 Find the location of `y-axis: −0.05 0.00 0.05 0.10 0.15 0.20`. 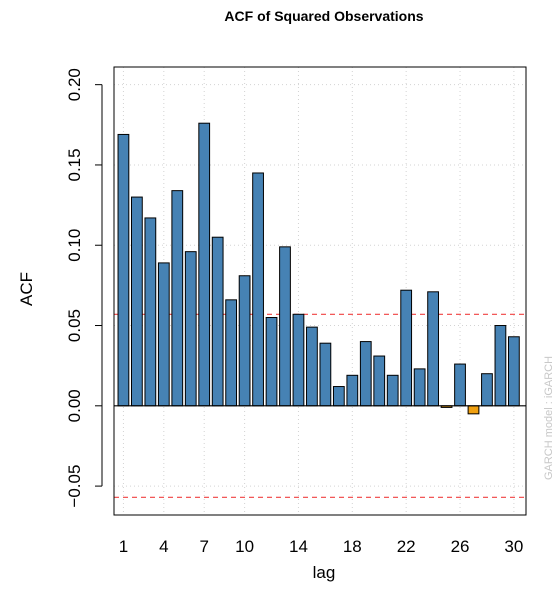

y-axis: −0.05 0.00 0.05 0.10 0.15 0.20 is located at coordinates (84, 288).